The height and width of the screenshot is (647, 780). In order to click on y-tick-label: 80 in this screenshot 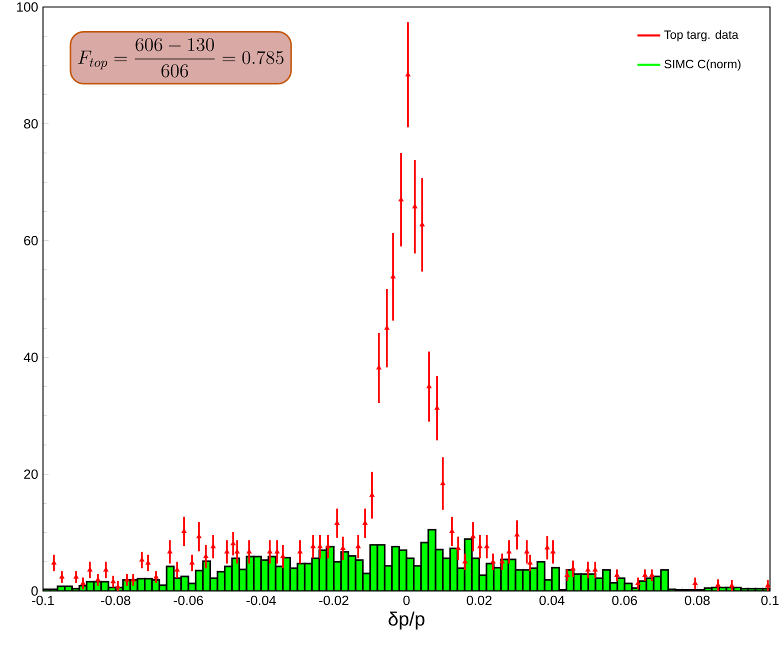, I will do `click(31, 124)`.